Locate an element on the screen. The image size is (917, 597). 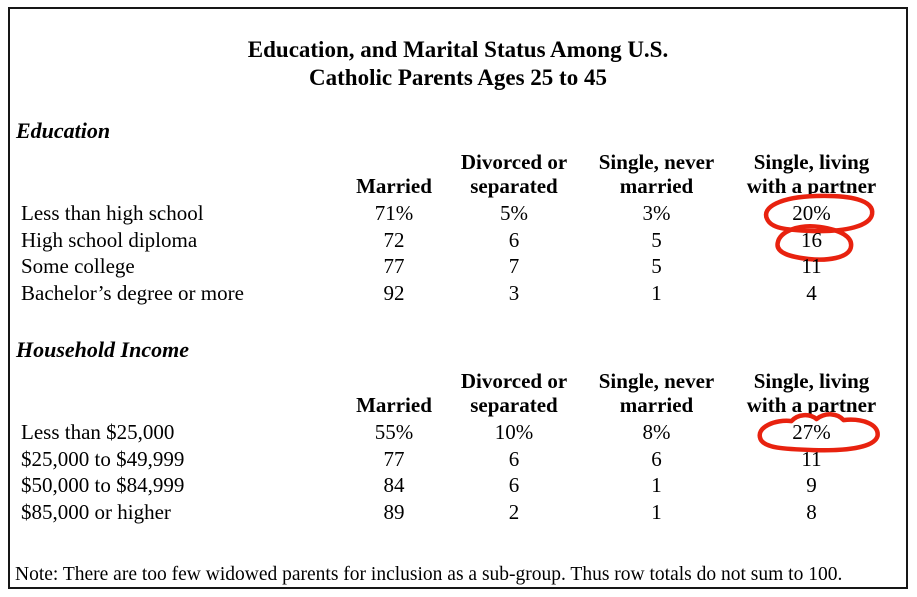
row-label: Some college is located at coordinates (78, 266).